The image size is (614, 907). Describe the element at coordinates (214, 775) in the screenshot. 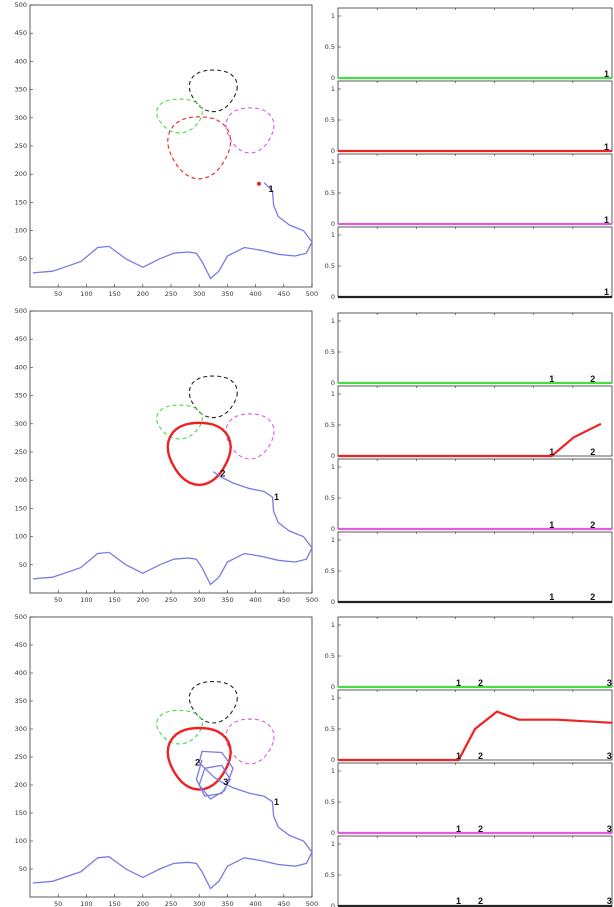

I see `trajectory-loops` at that location.